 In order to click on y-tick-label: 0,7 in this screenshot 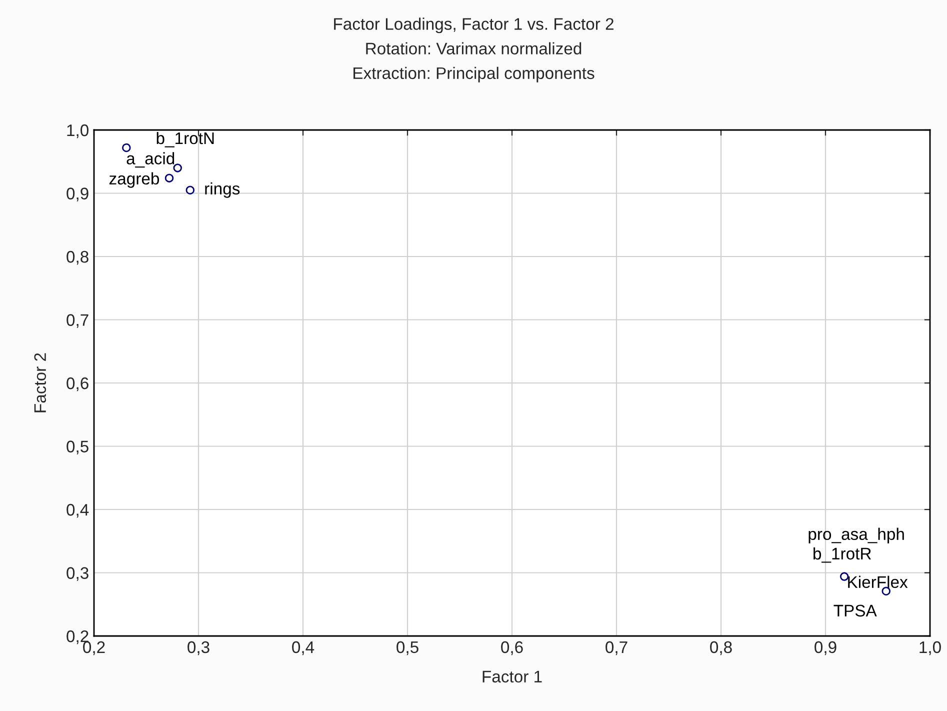, I will do `click(77, 321)`.